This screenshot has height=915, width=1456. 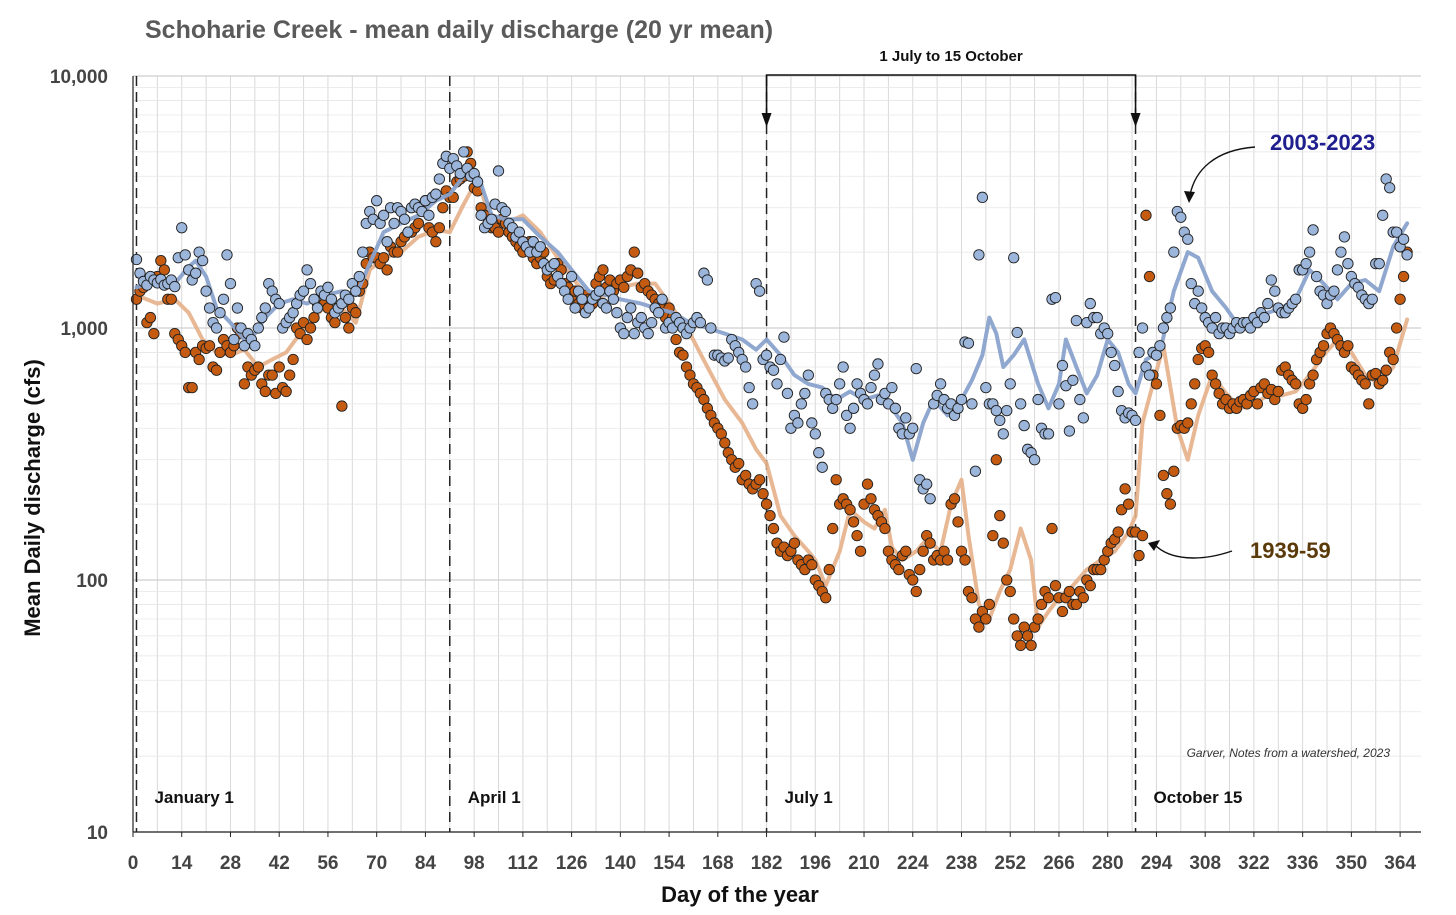 I want to click on x-tick-label: 364, so click(x=1400, y=863).